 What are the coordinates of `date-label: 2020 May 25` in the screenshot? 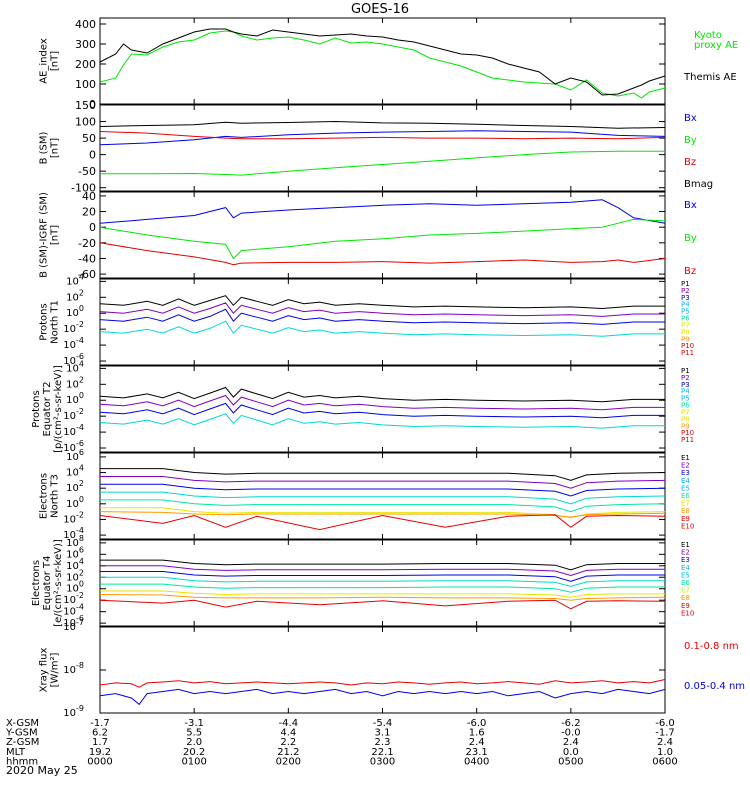 It's located at (42, 770).